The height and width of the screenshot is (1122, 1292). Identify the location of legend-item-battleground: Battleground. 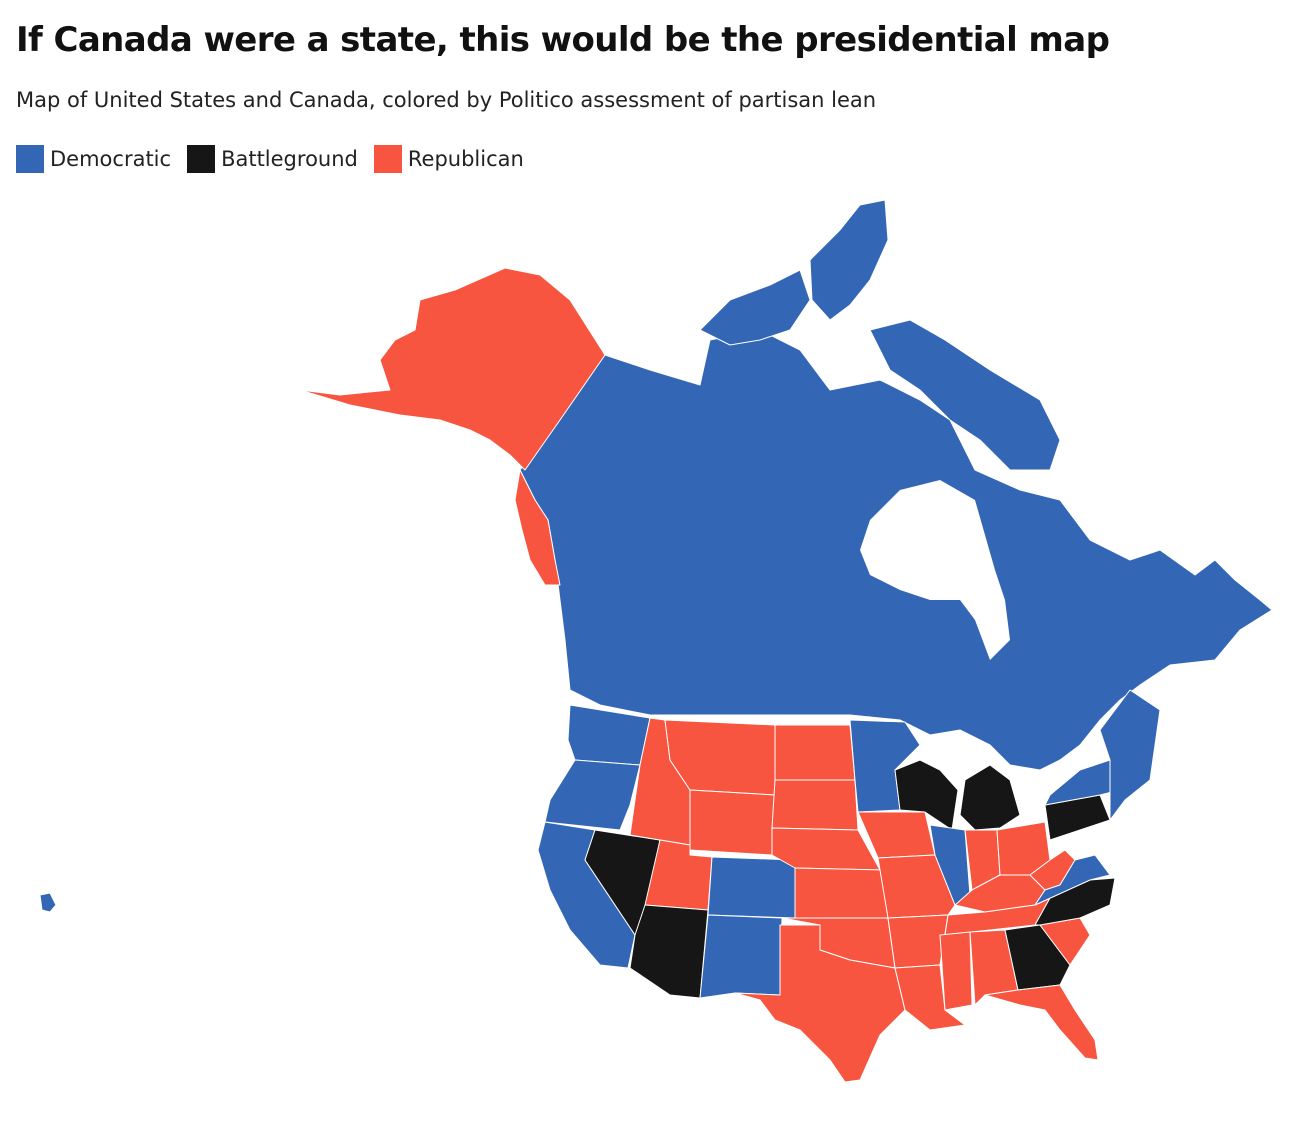
(272, 159).